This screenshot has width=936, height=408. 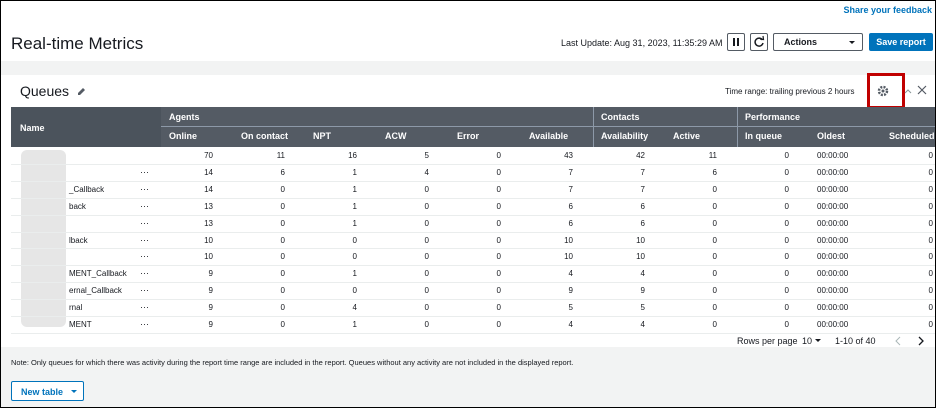 What do you see at coordinates (625, 136) in the screenshot?
I see `column-header: Availability` at bounding box center [625, 136].